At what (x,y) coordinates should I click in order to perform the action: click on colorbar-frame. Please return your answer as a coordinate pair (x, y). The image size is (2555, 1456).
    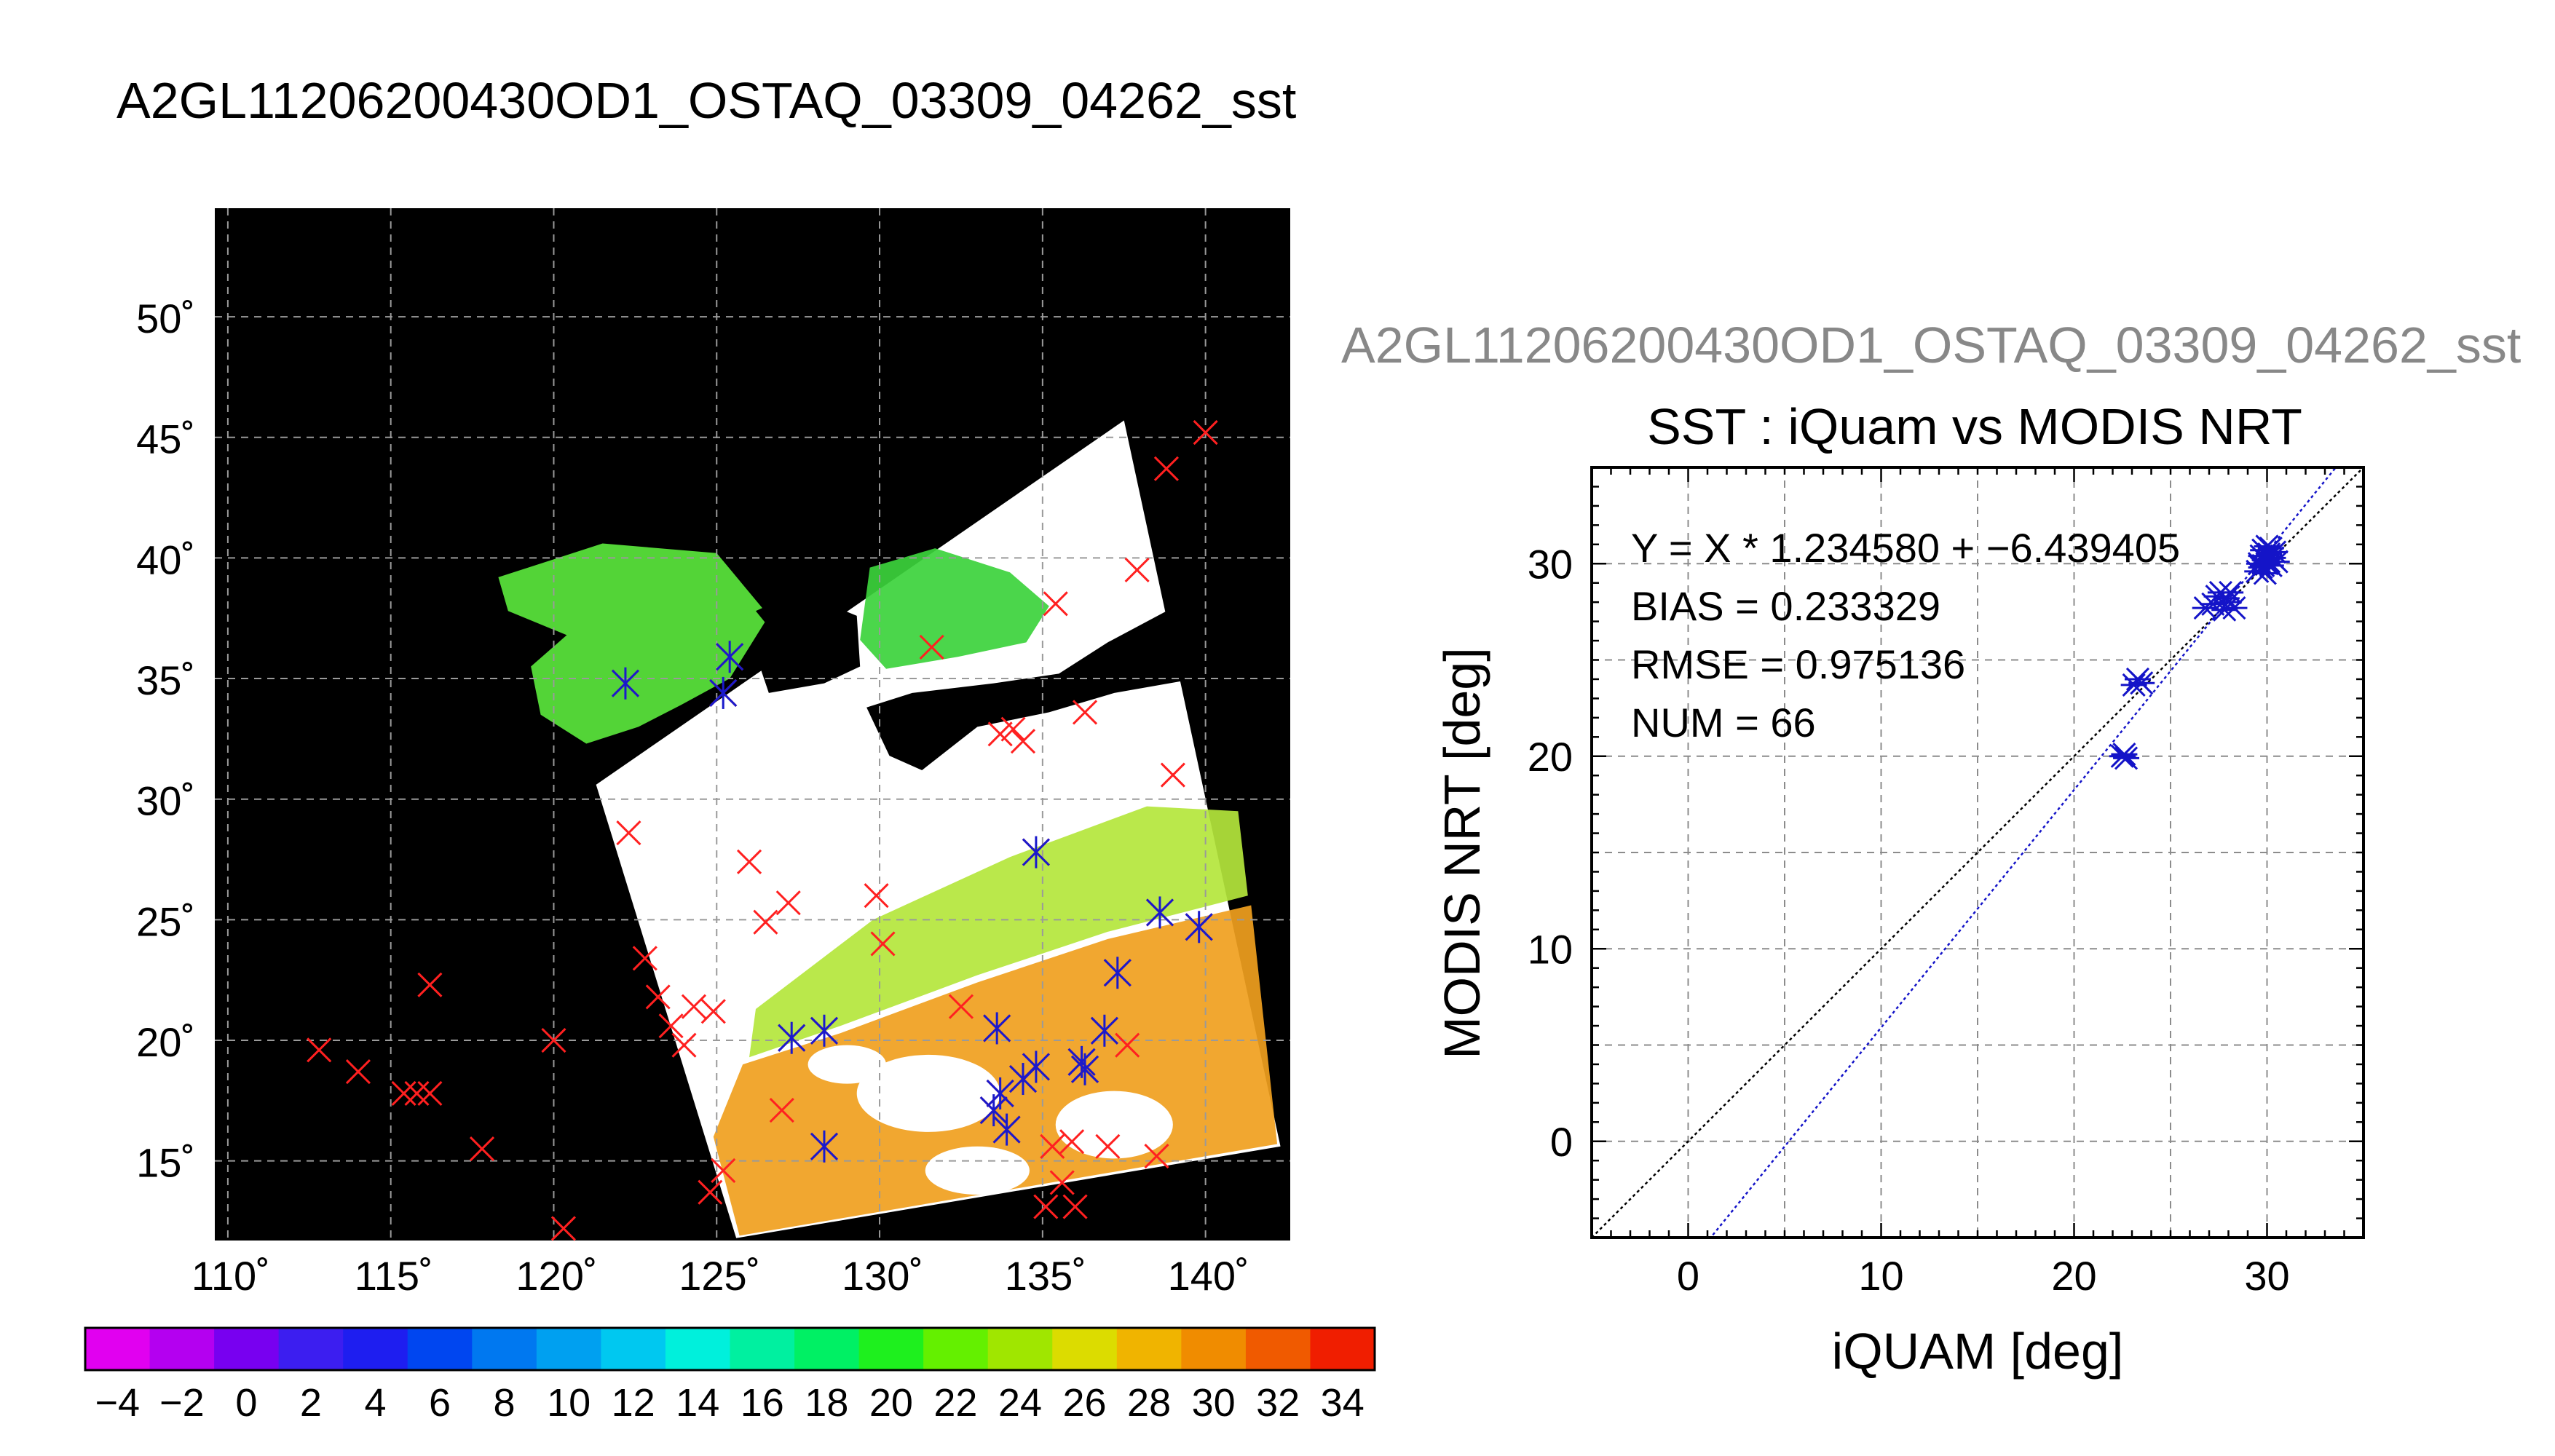
    Looking at the image, I should click on (730, 1349).